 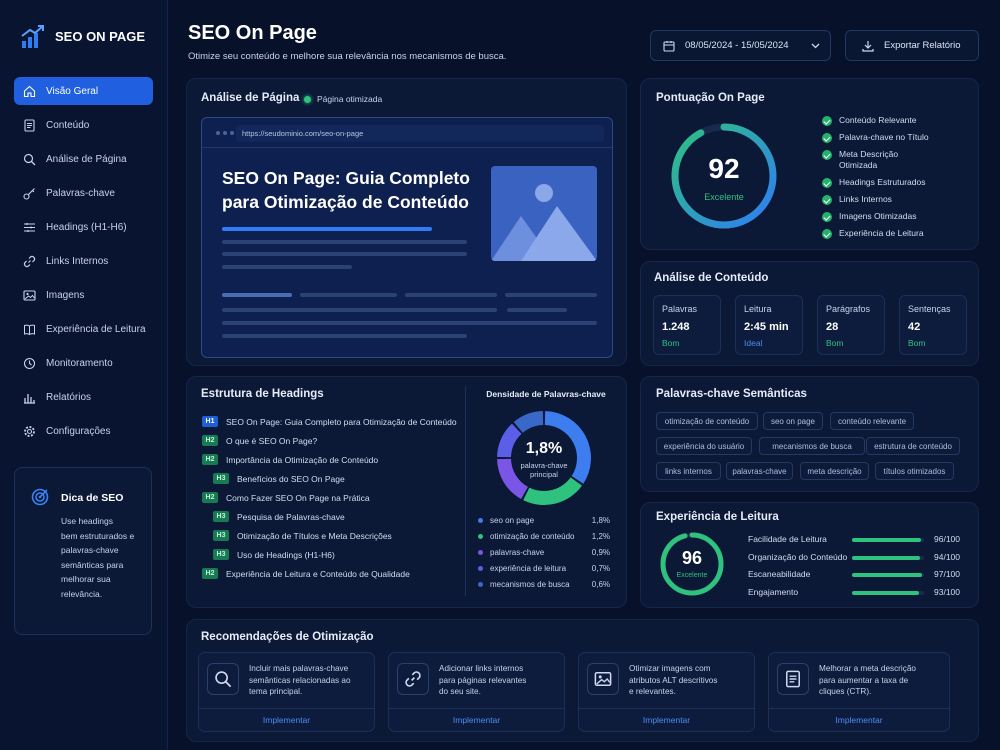 I want to click on recommendation-line: Melhorar a meta descrição, so click(x=867, y=668).